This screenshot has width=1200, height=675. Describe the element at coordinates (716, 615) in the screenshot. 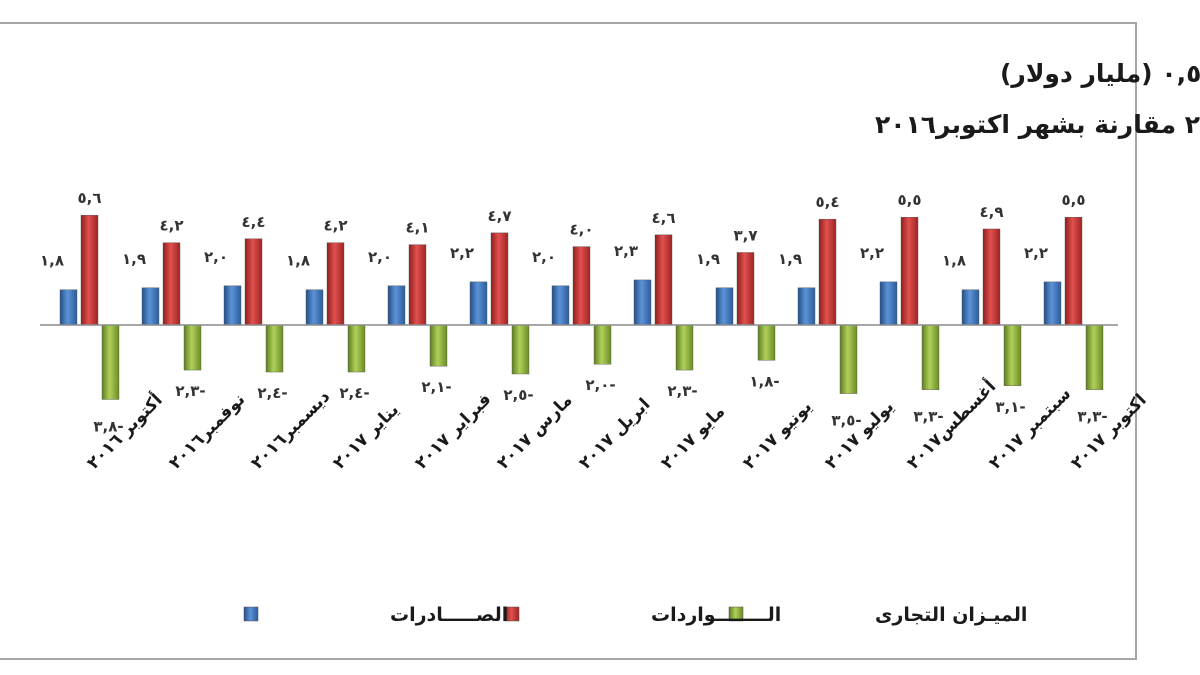

I see `legend-label-1: الــــــــواردات` at that location.